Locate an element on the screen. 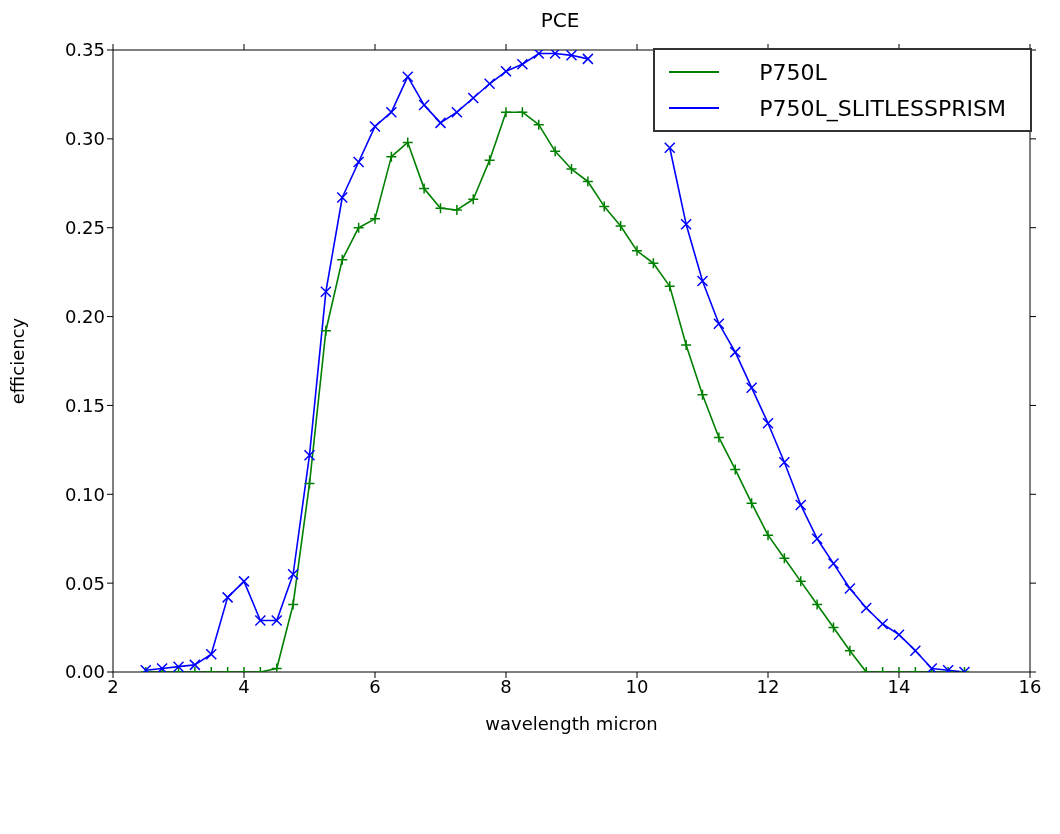 The width and height of the screenshot is (1060, 834). legend-label: P750L_SLITLESSPRISM is located at coordinates (882, 108).